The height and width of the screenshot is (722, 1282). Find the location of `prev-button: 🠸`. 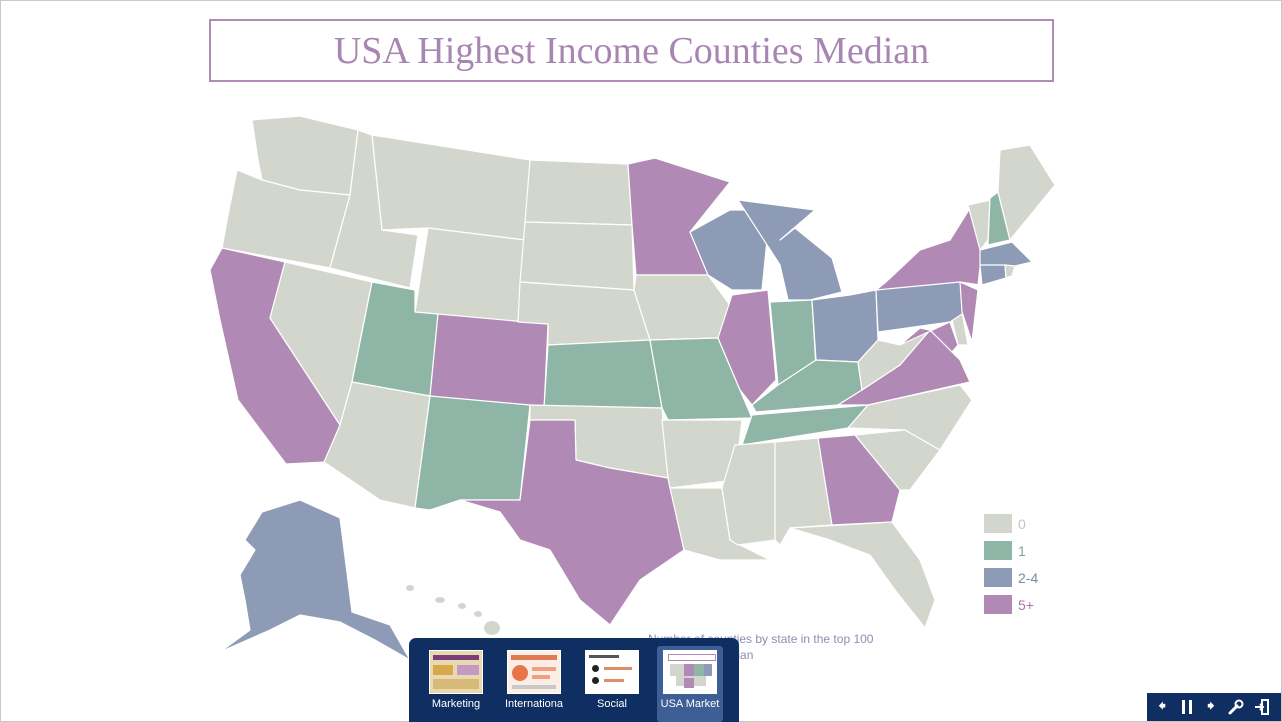

prev-button: 🠸 is located at coordinates (1162, 707).